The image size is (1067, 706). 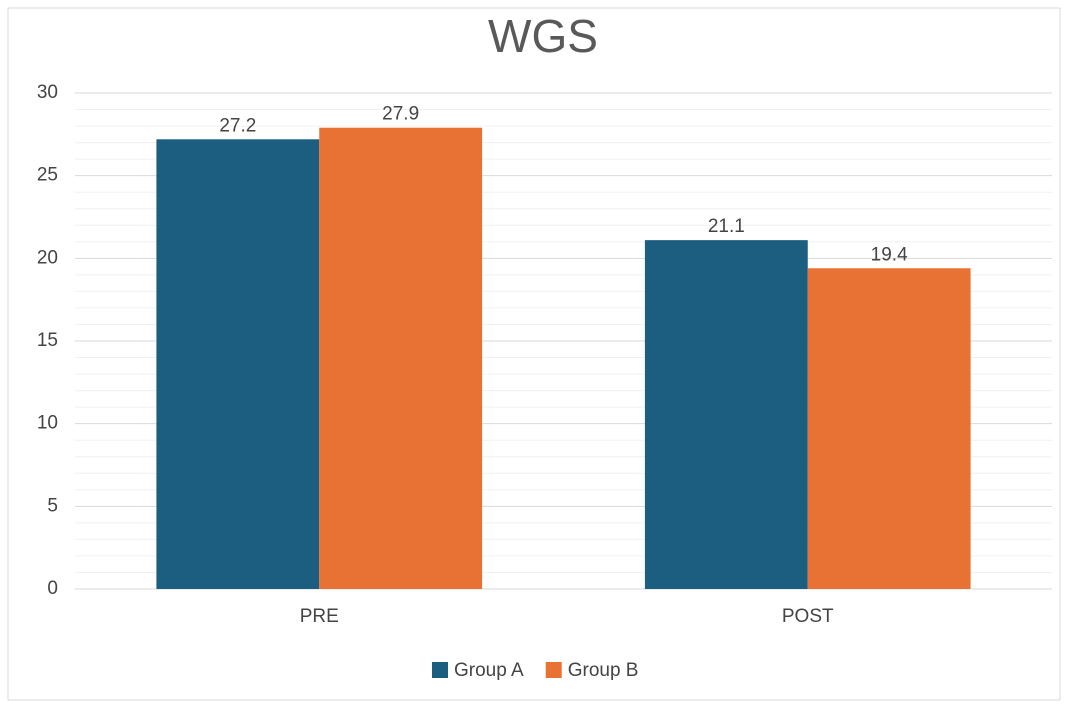 I want to click on y-tick-label: 5, so click(x=52, y=505).